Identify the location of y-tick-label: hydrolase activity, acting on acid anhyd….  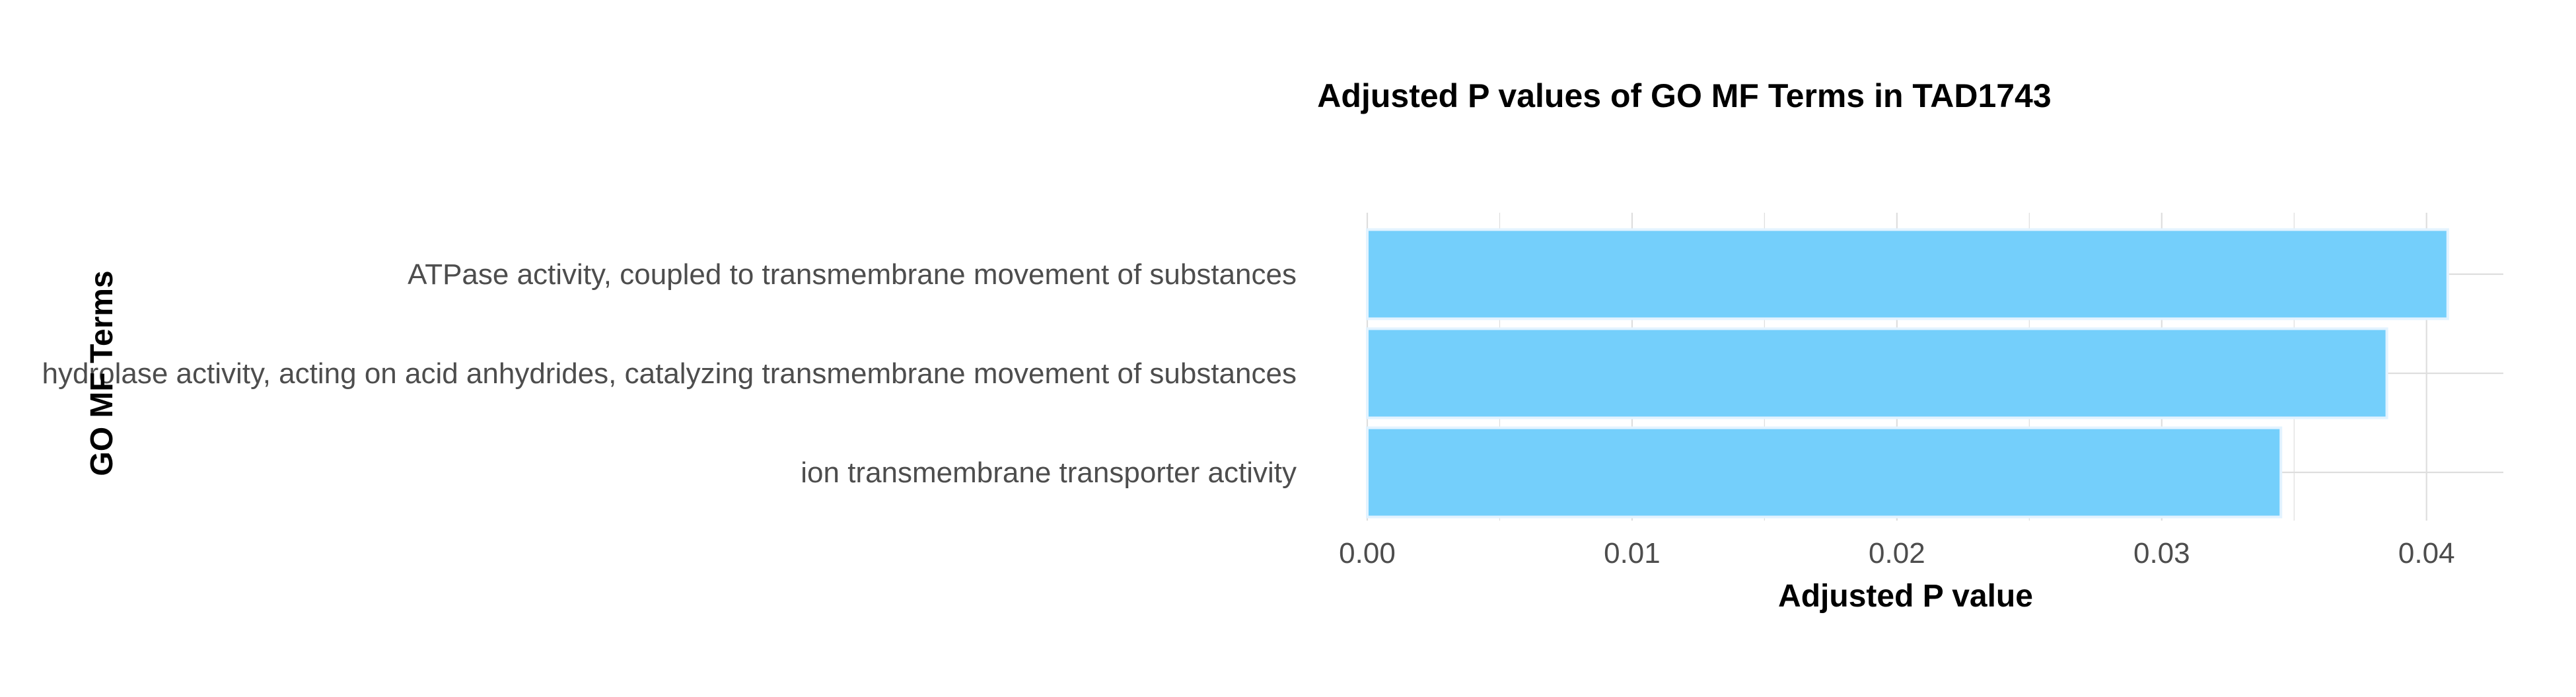
(670, 374).